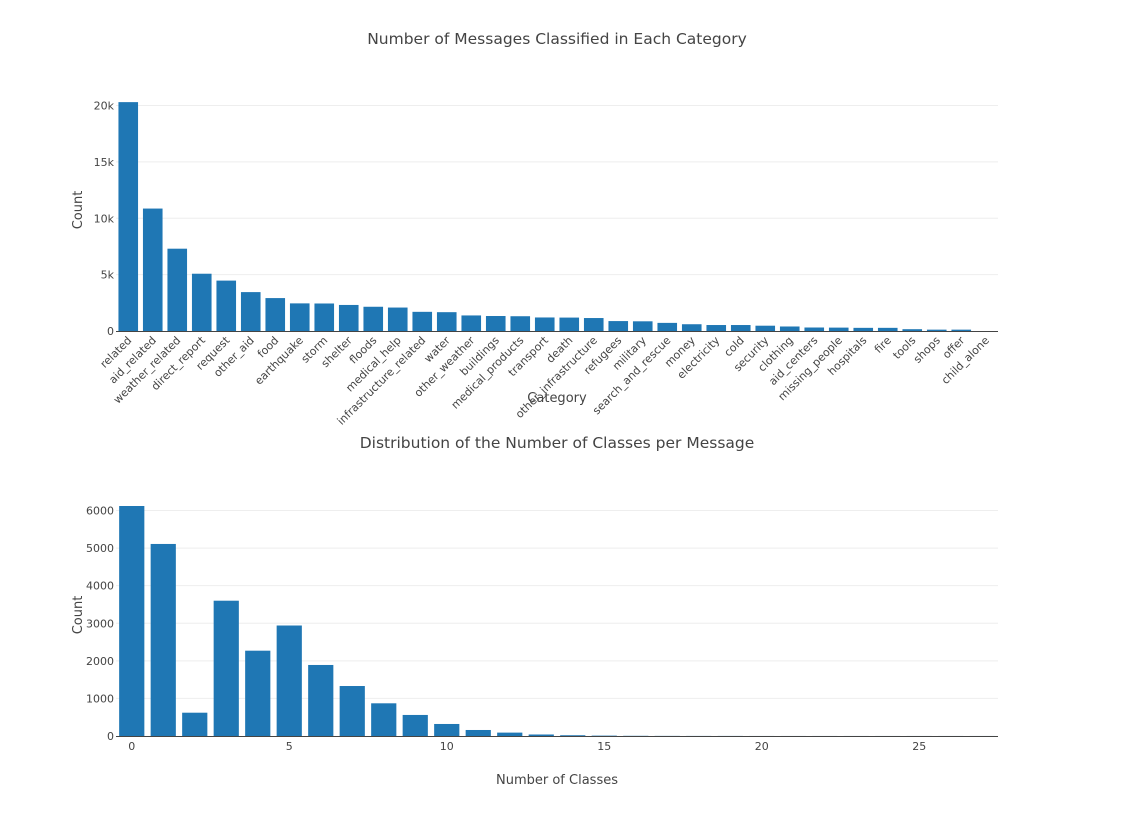  I want to click on chart2-y-tick-label: 4000, so click(100, 586).